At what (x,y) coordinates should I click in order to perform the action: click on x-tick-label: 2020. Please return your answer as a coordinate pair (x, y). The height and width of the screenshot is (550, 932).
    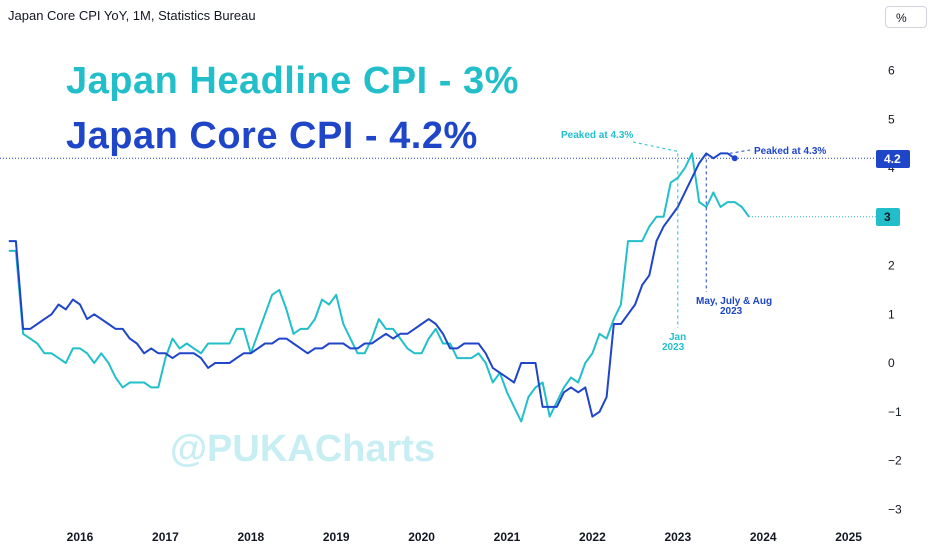
    Looking at the image, I should click on (421, 537).